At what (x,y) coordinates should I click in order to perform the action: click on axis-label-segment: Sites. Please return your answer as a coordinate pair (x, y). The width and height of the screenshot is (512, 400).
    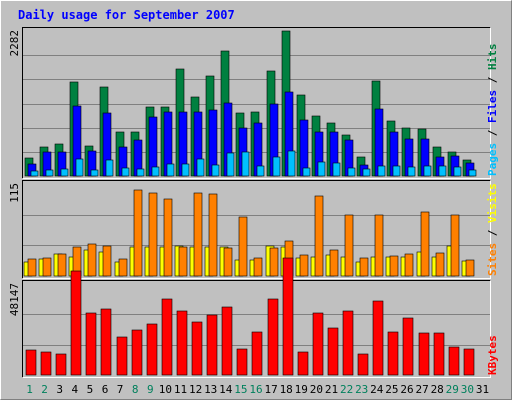
    Looking at the image, I should click on (492, 259).